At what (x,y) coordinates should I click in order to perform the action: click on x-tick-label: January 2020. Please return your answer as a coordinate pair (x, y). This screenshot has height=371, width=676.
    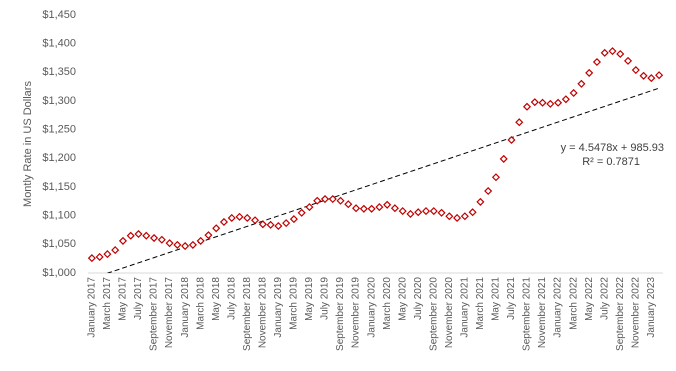
    Looking at the image, I should click on (371, 307).